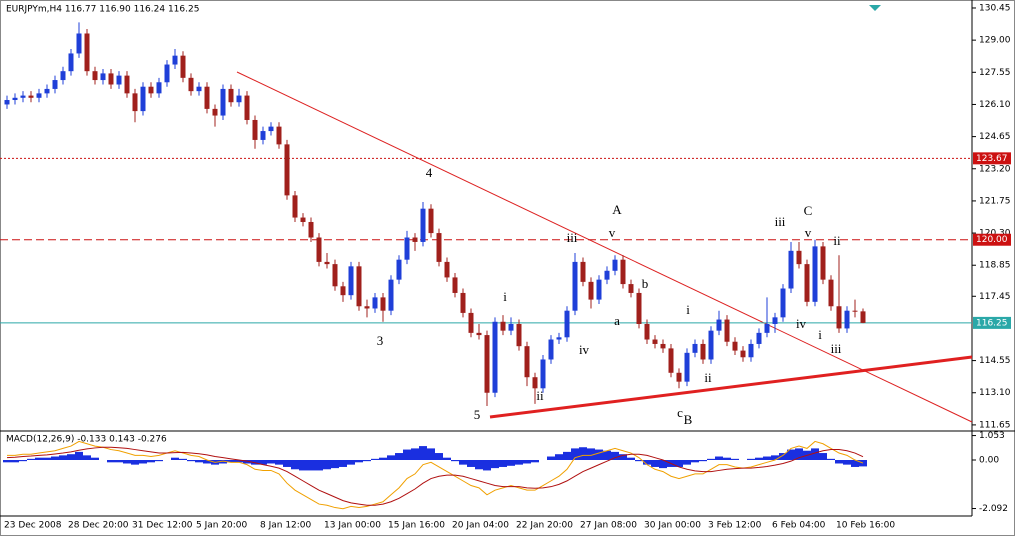 The image size is (1015, 540). What do you see at coordinates (995, 41) in the screenshot?
I see `y-tick-label: 129.00` at bounding box center [995, 41].